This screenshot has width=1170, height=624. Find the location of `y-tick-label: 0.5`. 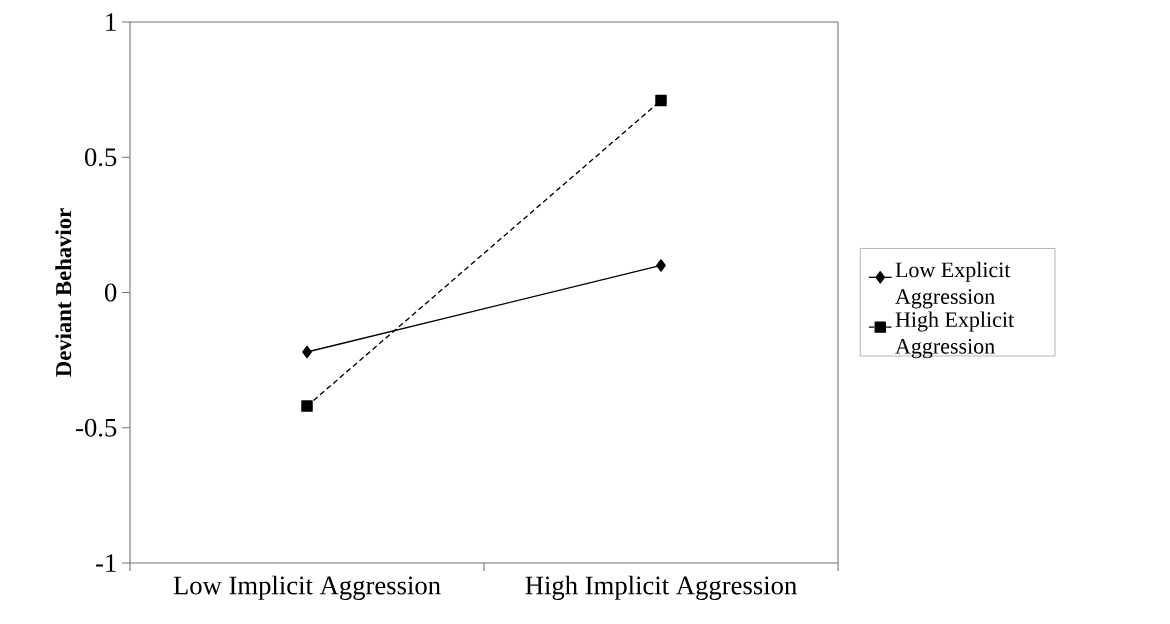

y-tick-label: 0.5 is located at coordinates (100, 157).